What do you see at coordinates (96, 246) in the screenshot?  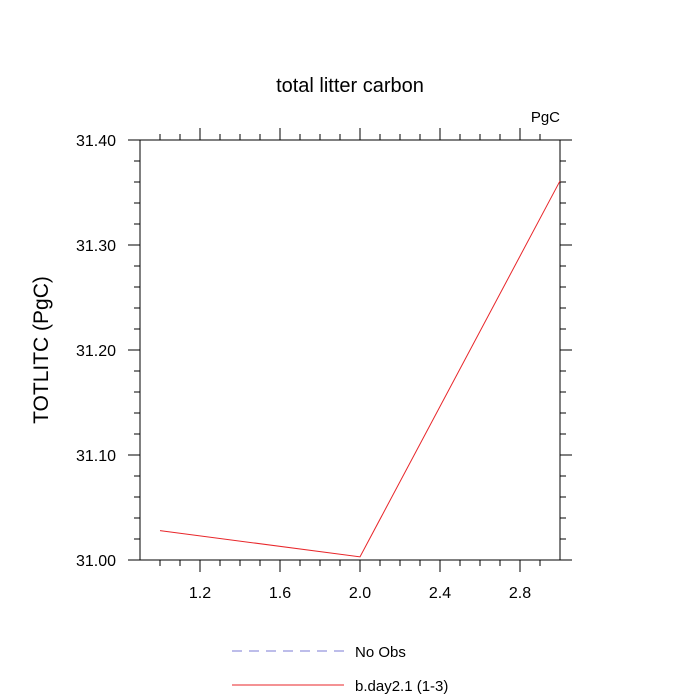 I see `y-tick-label: 31.30` at bounding box center [96, 246].